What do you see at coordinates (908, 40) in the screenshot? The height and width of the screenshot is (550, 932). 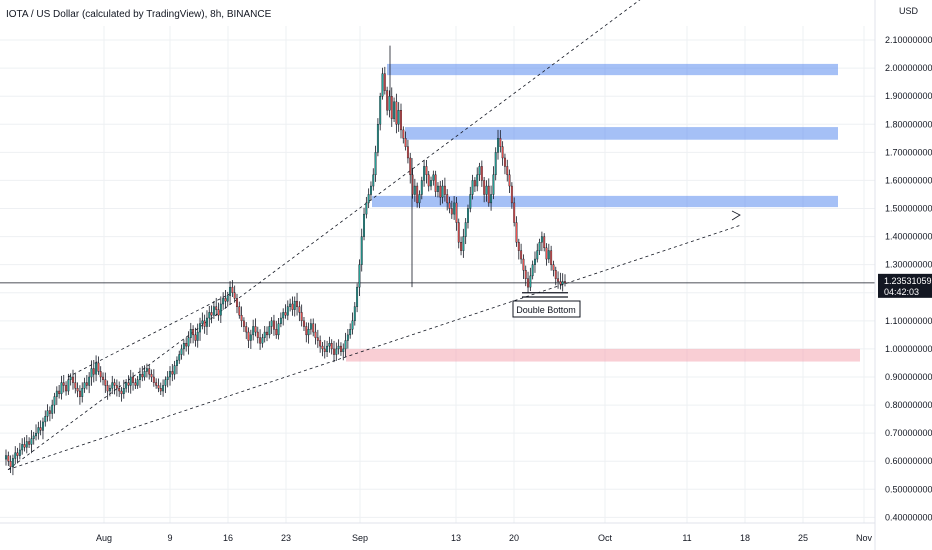 I see `y-tick-0: 2.10000000` at bounding box center [908, 40].